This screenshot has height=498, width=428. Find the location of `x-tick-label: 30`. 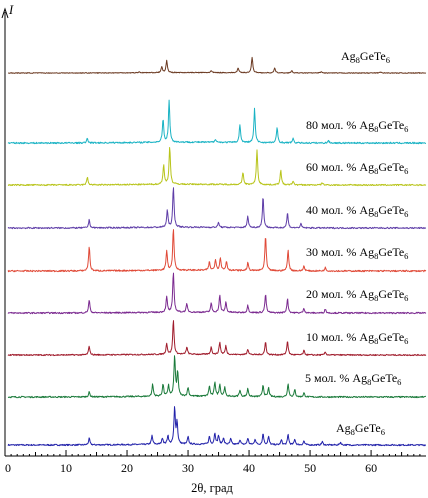

x-tick-label: 30 is located at coordinates (188, 468).